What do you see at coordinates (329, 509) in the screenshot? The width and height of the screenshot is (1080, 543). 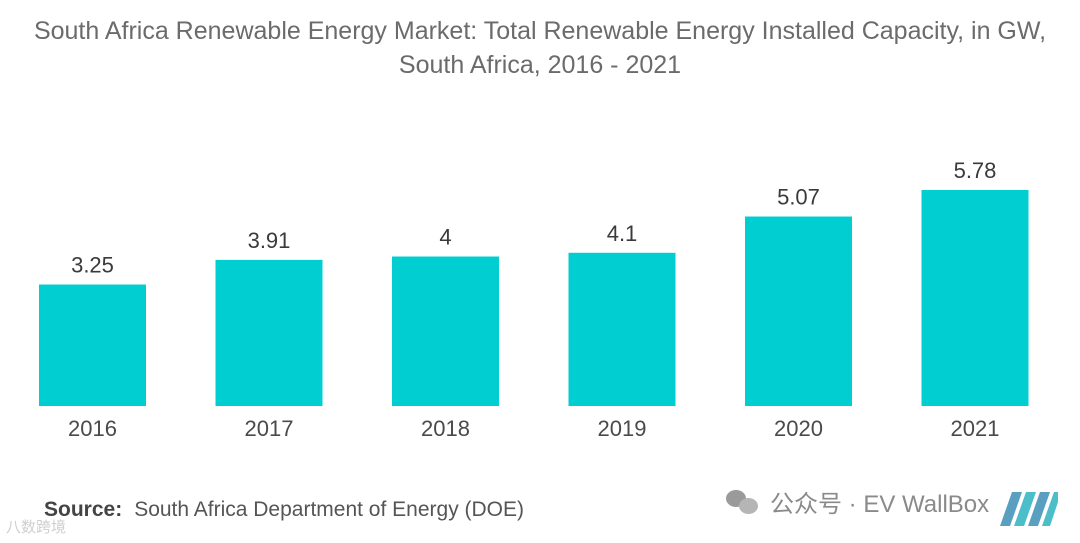 I see `source-text: South Africa Department of Energy (DOE)` at bounding box center [329, 509].